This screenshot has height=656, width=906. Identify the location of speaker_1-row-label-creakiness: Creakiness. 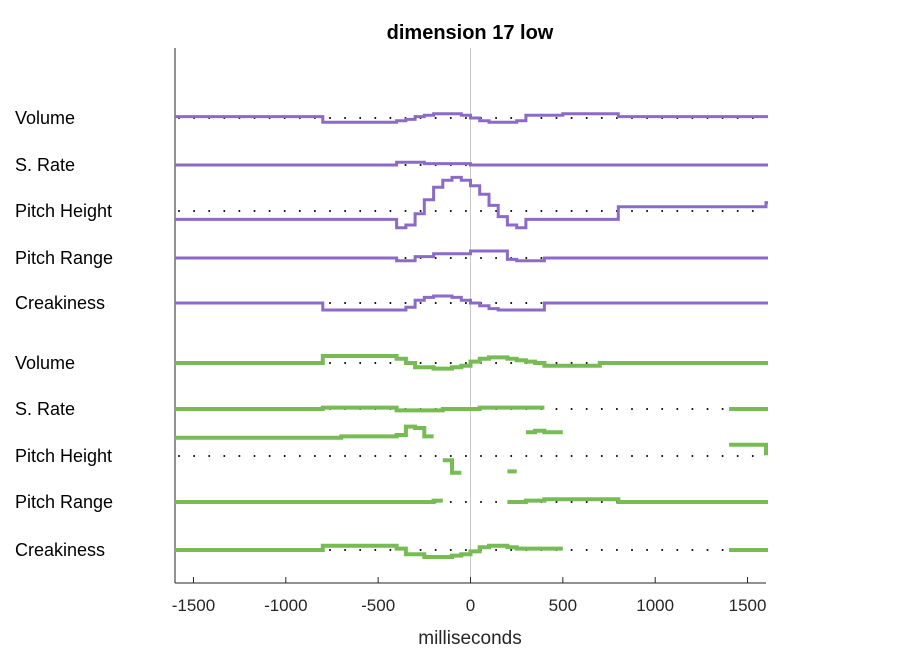
(60, 303).